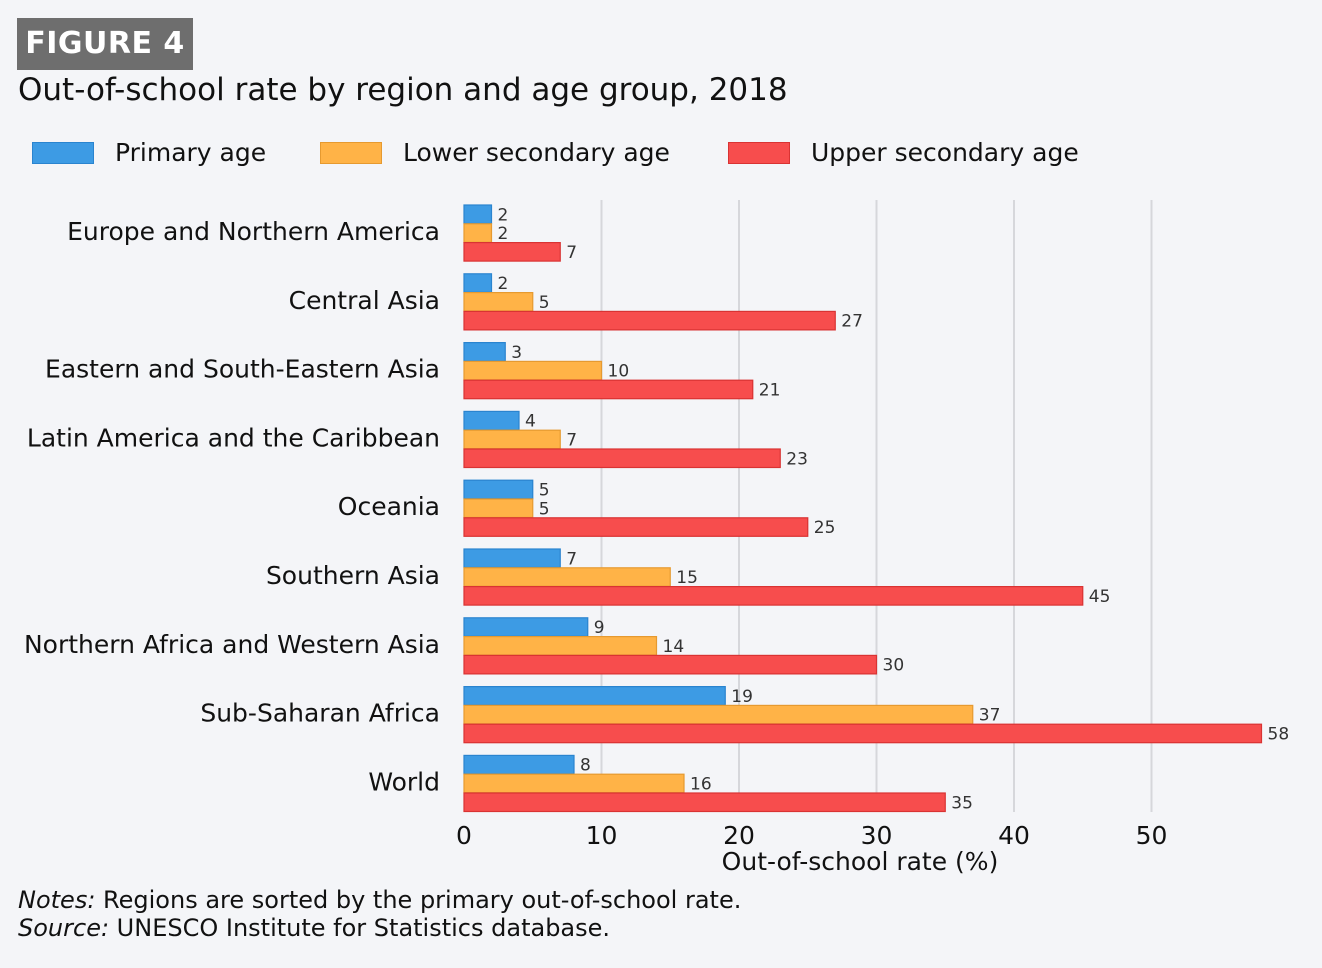  Describe the element at coordinates (233, 437) in the screenshot. I see `category-label: Latin America and the Caribbean` at that location.